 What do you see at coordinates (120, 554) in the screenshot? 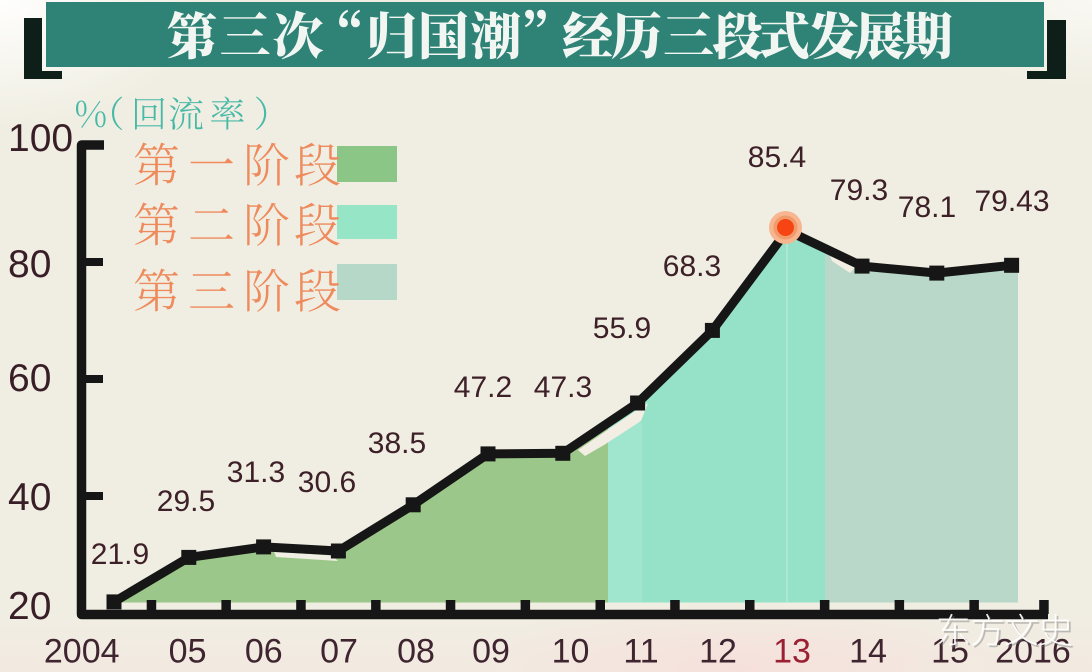
I see `svg-text: 21.9` at bounding box center [120, 554].